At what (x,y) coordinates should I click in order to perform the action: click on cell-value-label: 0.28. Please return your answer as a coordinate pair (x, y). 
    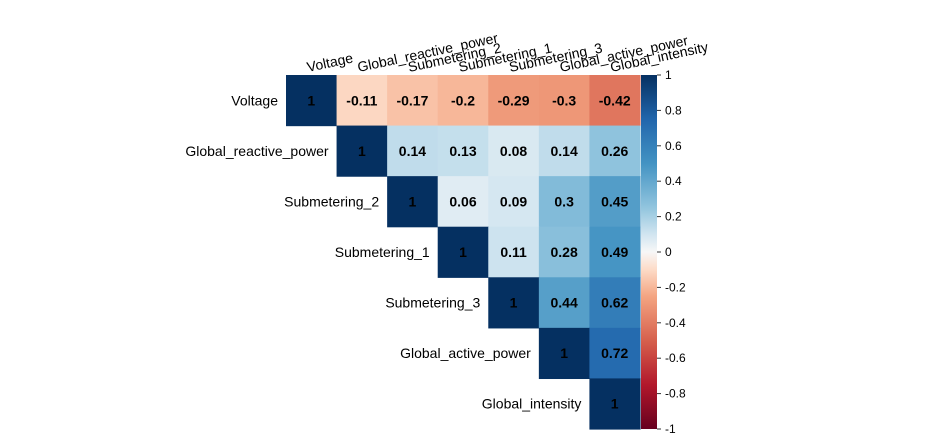
    Looking at the image, I should click on (564, 252).